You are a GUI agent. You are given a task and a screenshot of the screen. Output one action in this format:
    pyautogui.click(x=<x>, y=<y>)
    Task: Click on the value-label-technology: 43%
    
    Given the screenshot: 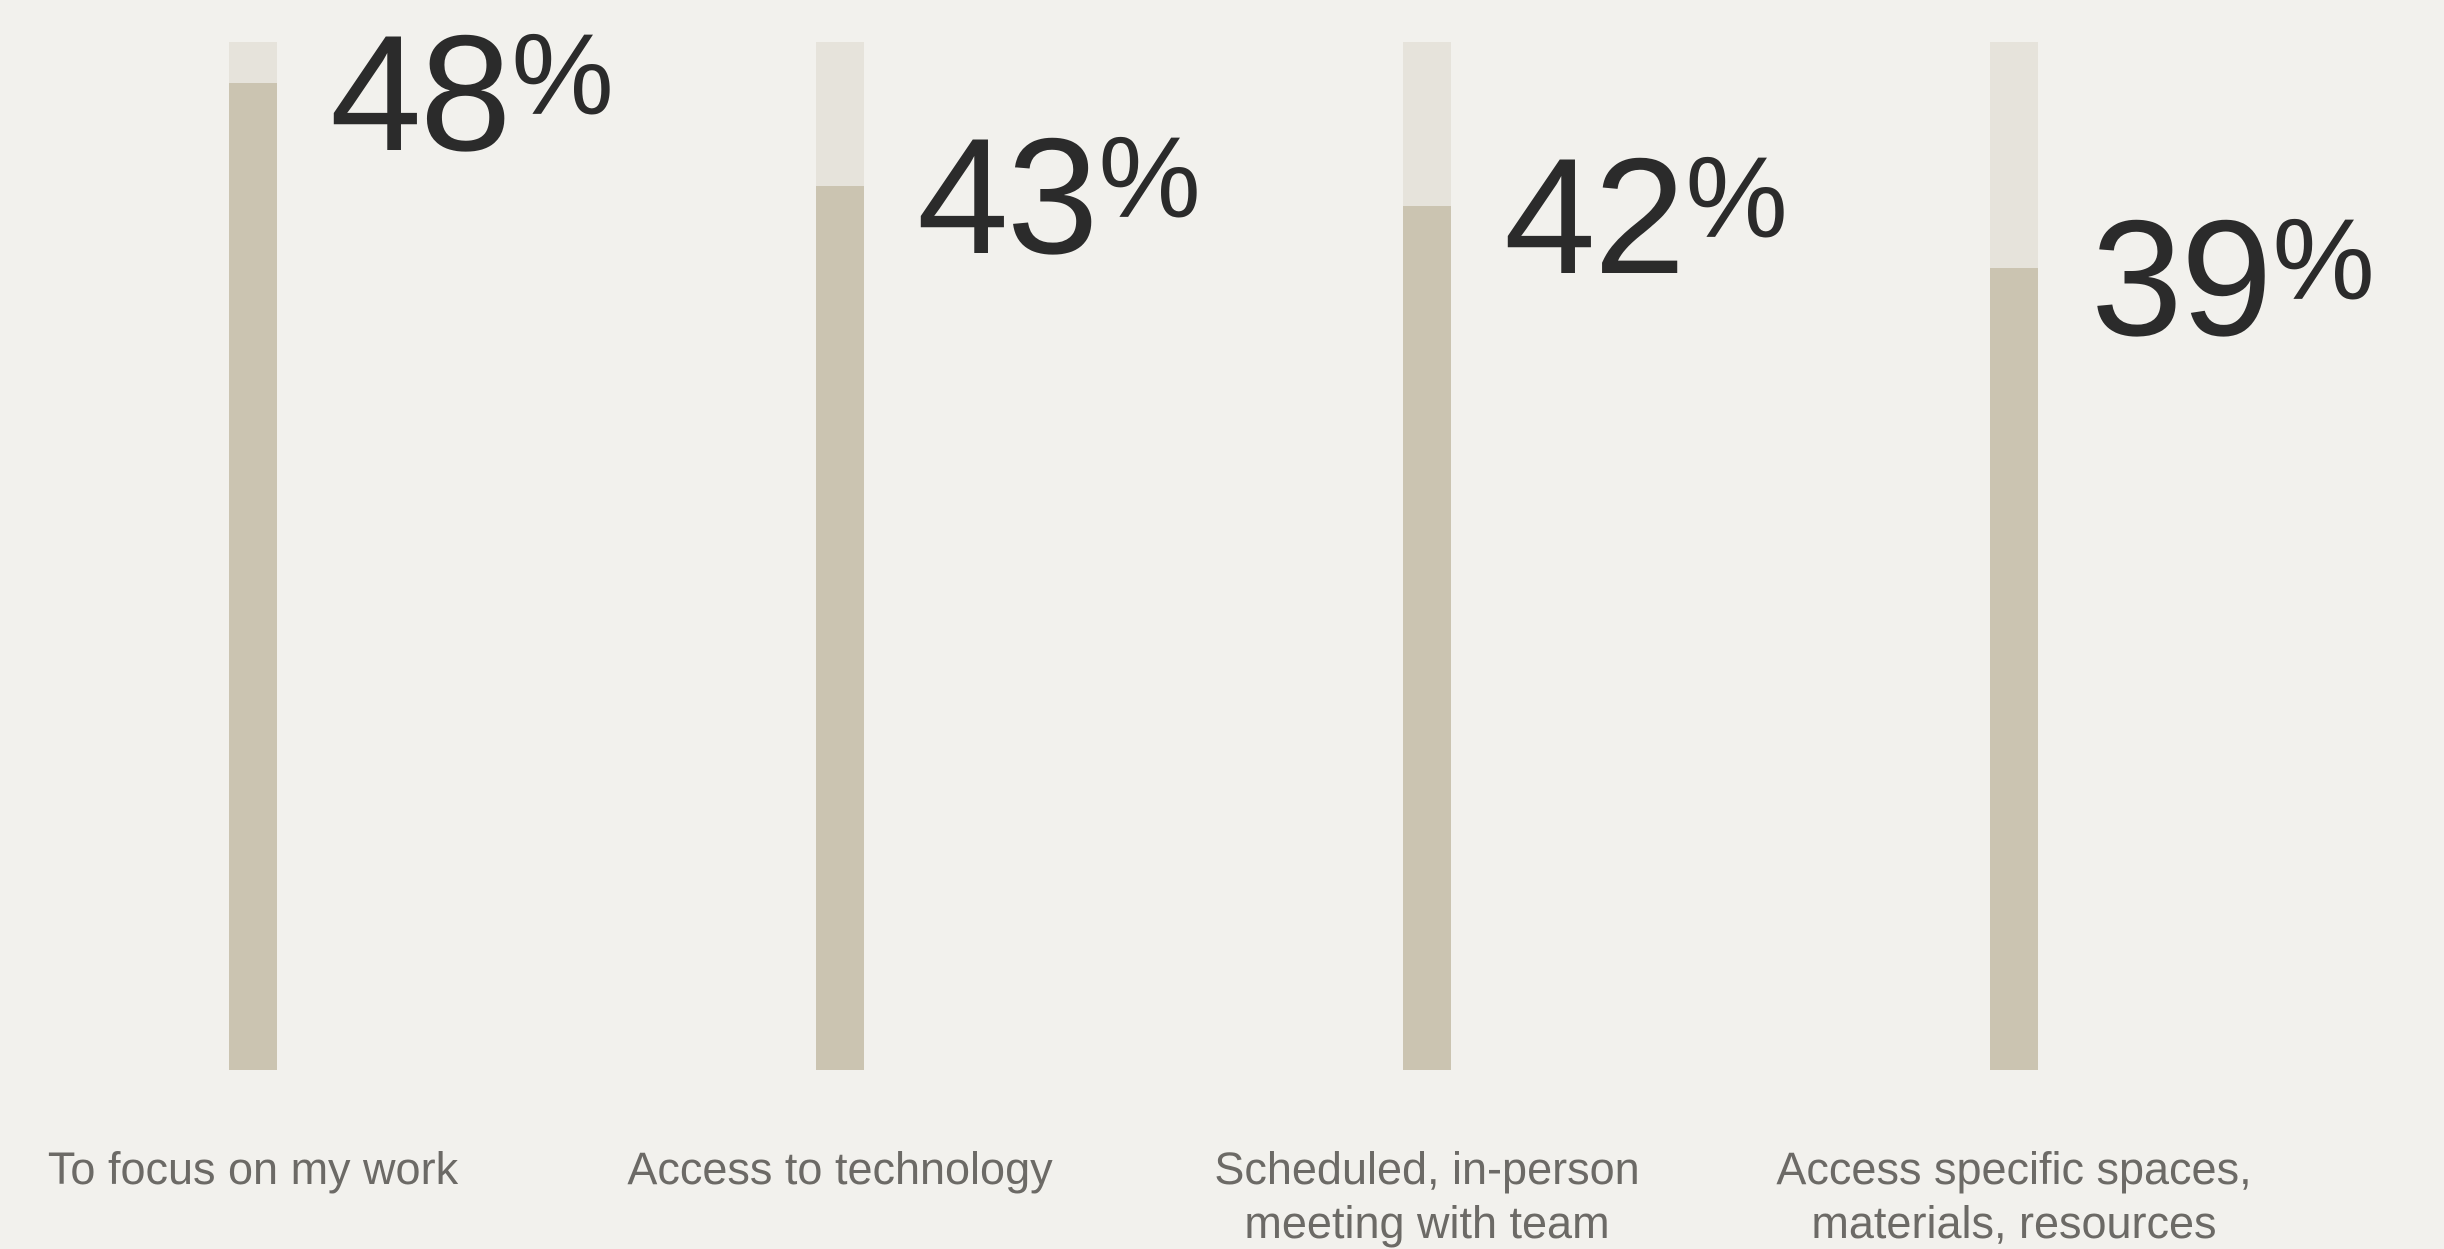 What is the action you would take?
    pyautogui.click(x=1059, y=196)
    